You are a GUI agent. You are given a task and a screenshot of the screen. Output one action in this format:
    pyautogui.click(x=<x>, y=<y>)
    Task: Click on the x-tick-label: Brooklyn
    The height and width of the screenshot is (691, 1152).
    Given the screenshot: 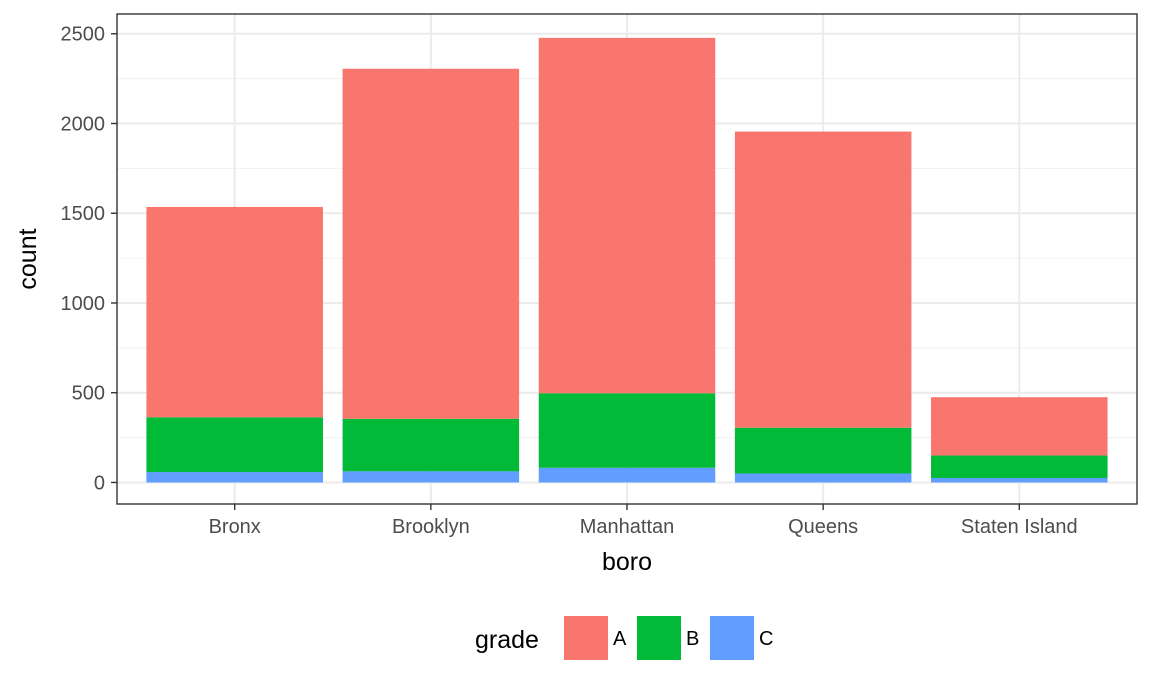 What is the action you would take?
    pyautogui.click(x=431, y=527)
    